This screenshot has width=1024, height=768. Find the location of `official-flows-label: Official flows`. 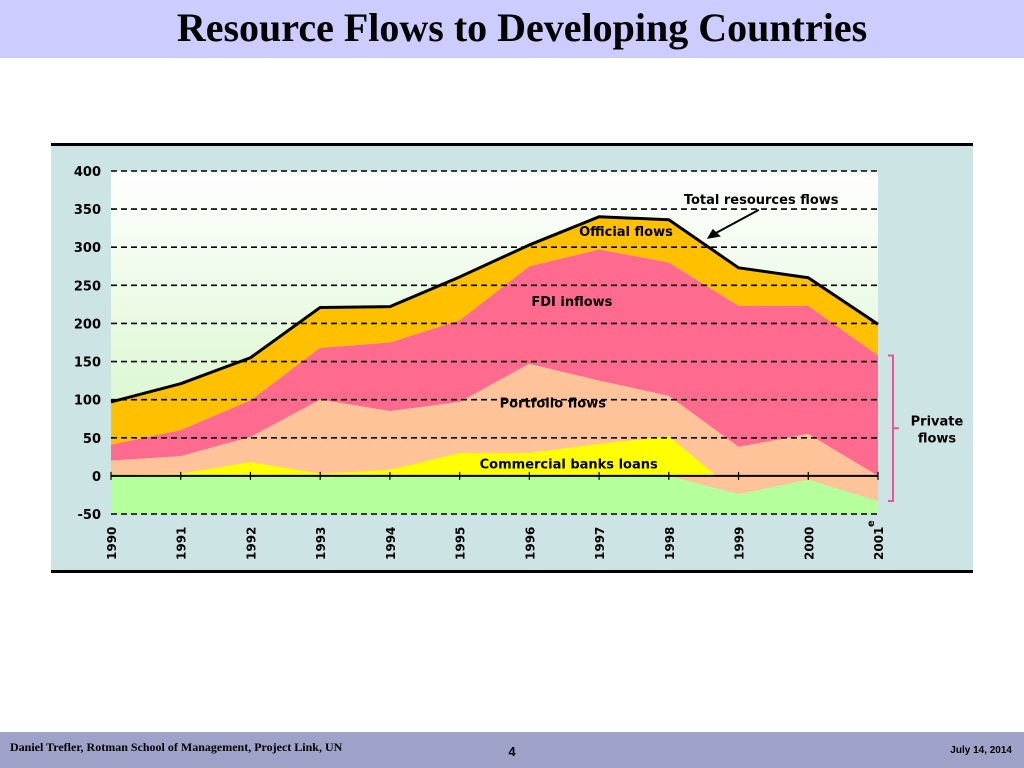

official-flows-label: Official flows is located at coordinates (626, 232).